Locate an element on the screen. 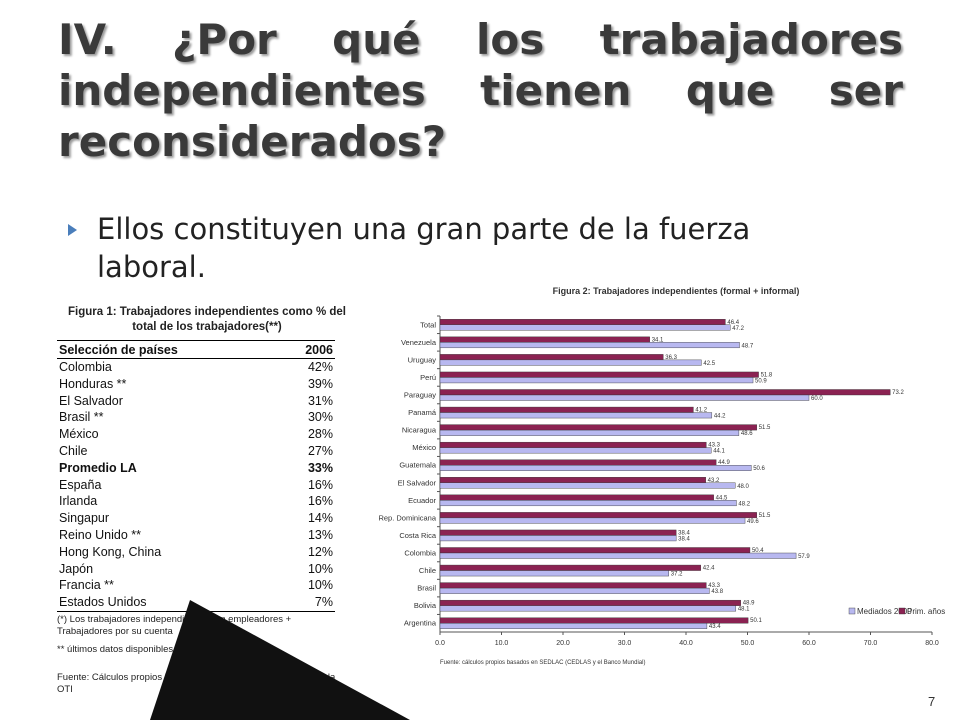  table-row: Chile 27% is located at coordinates (196, 451).